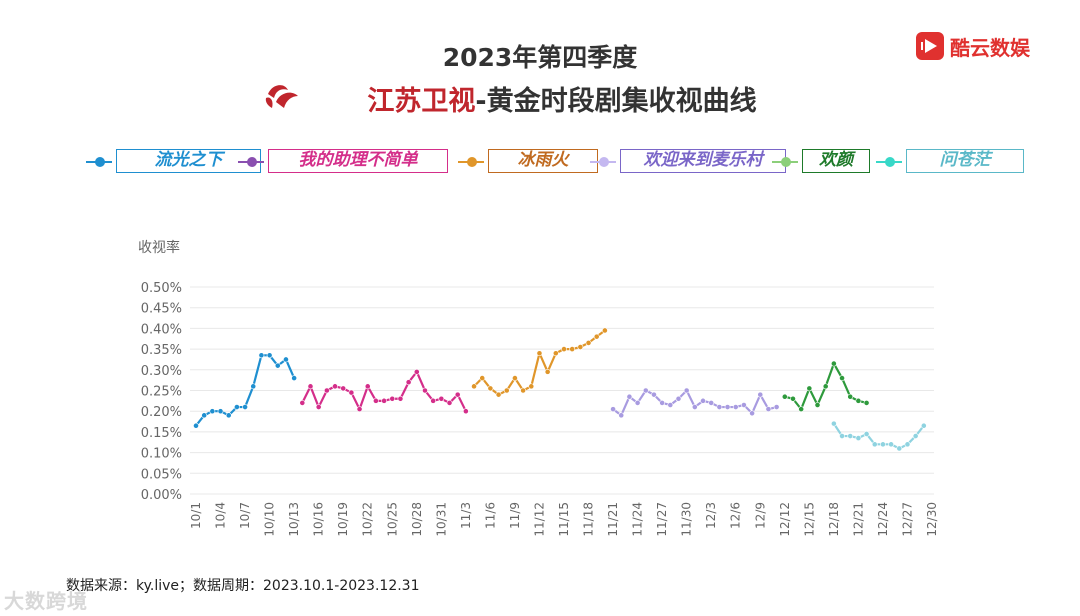 This screenshot has height=616, width=1080. Describe the element at coordinates (965, 161) in the screenshot. I see `legend-label: 问苍茫` at that location.